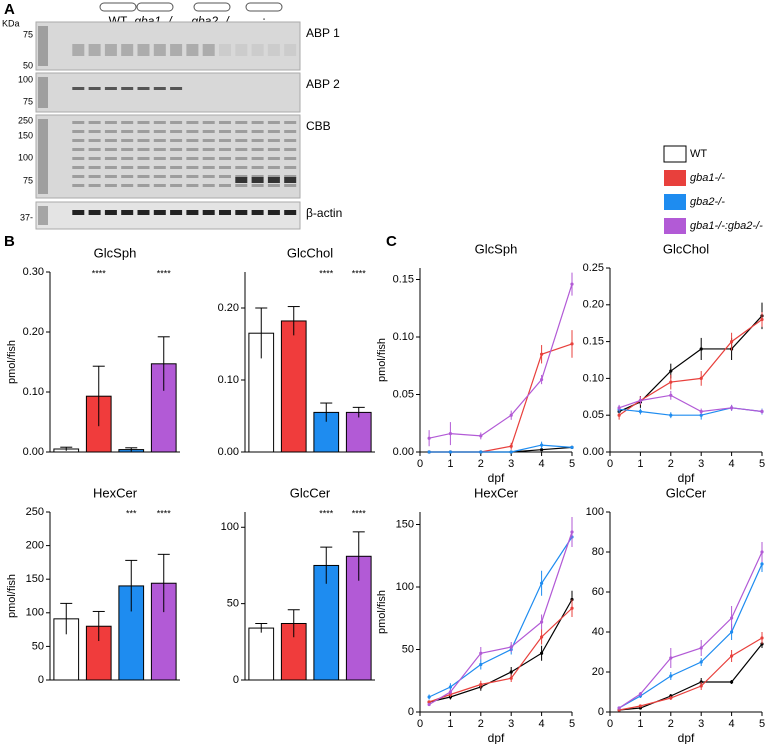 The height and width of the screenshot is (744, 766). I want to click on y-tick-label: 200, so click(35, 546).